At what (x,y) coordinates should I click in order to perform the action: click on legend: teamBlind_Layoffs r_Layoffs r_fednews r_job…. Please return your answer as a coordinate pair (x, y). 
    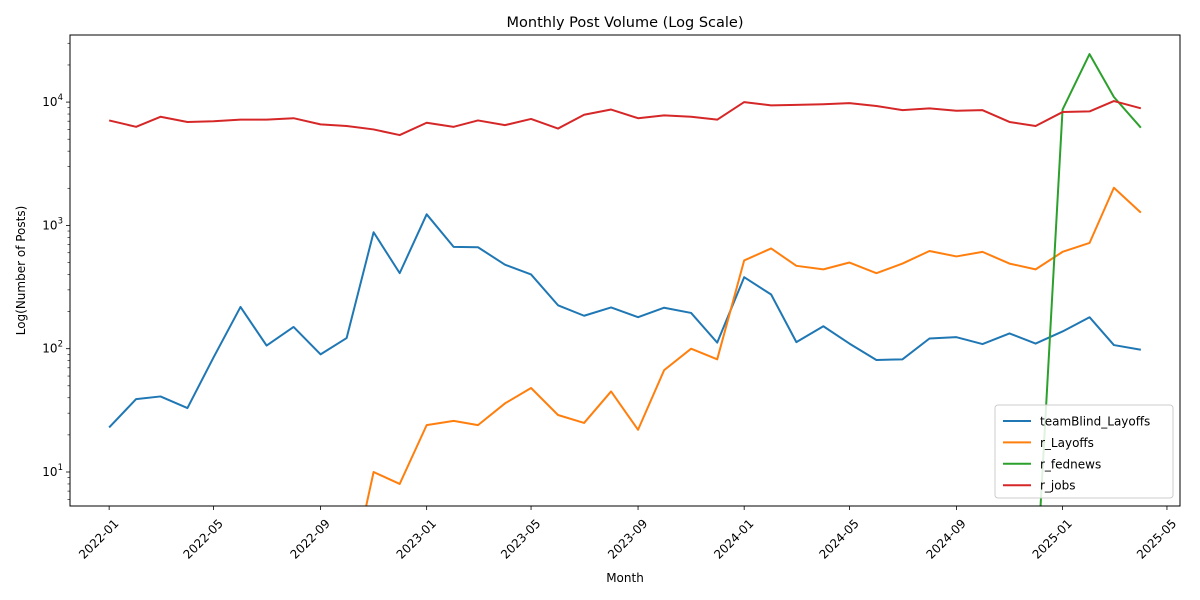
    Looking at the image, I should click on (1084, 451).